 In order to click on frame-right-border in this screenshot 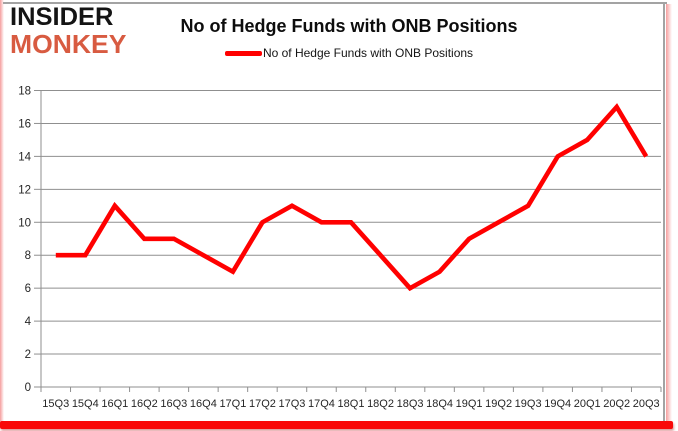, I will do `click(664, 211)`.